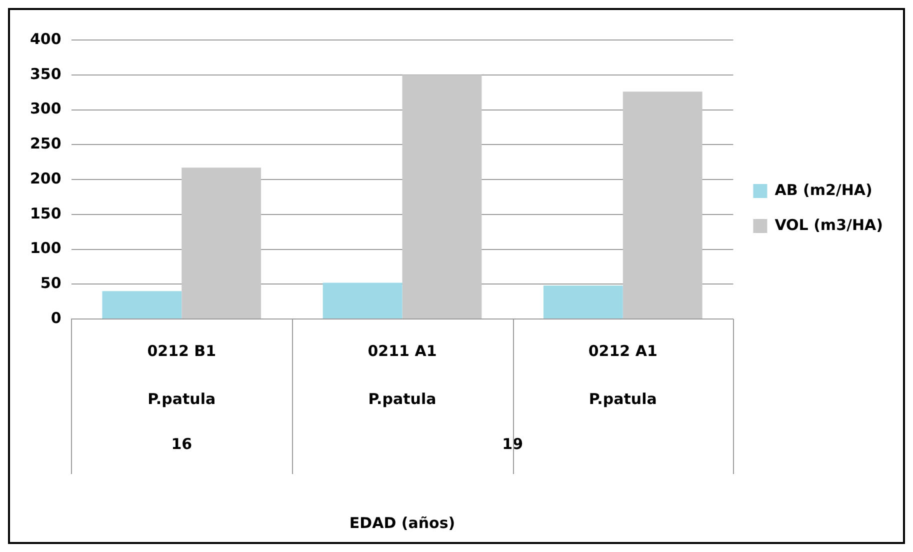 The width and height of the screenshot is (913, 552). What do you see at coordinates (46, 73) in the screenshot?
I see `y-tick-label: 350` at bounding box center [46, 73].